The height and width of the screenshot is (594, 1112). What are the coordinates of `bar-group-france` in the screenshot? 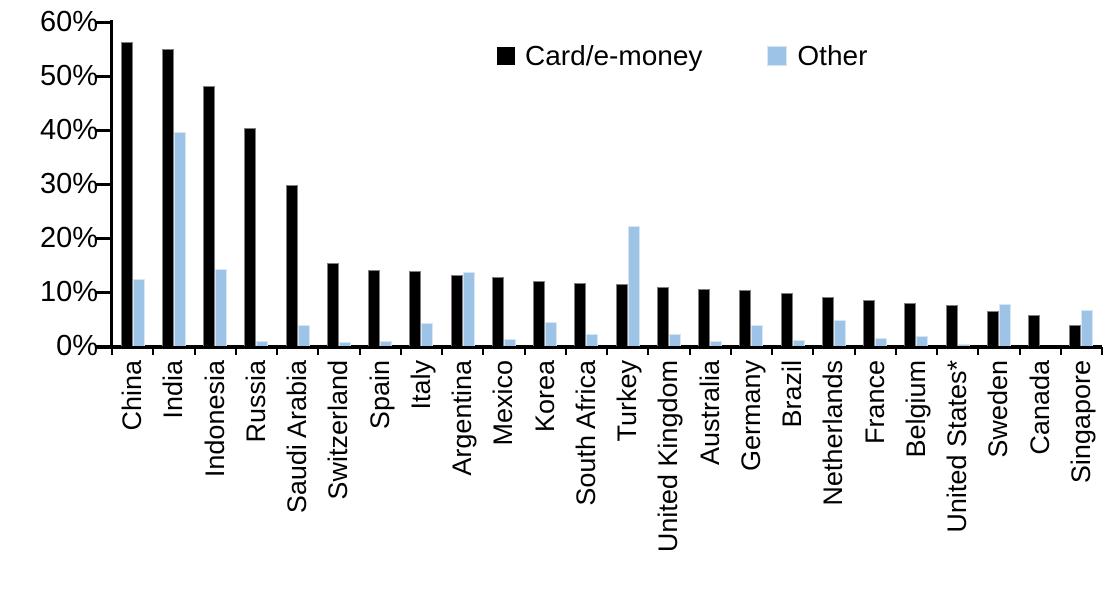 It's located at (875, 184).